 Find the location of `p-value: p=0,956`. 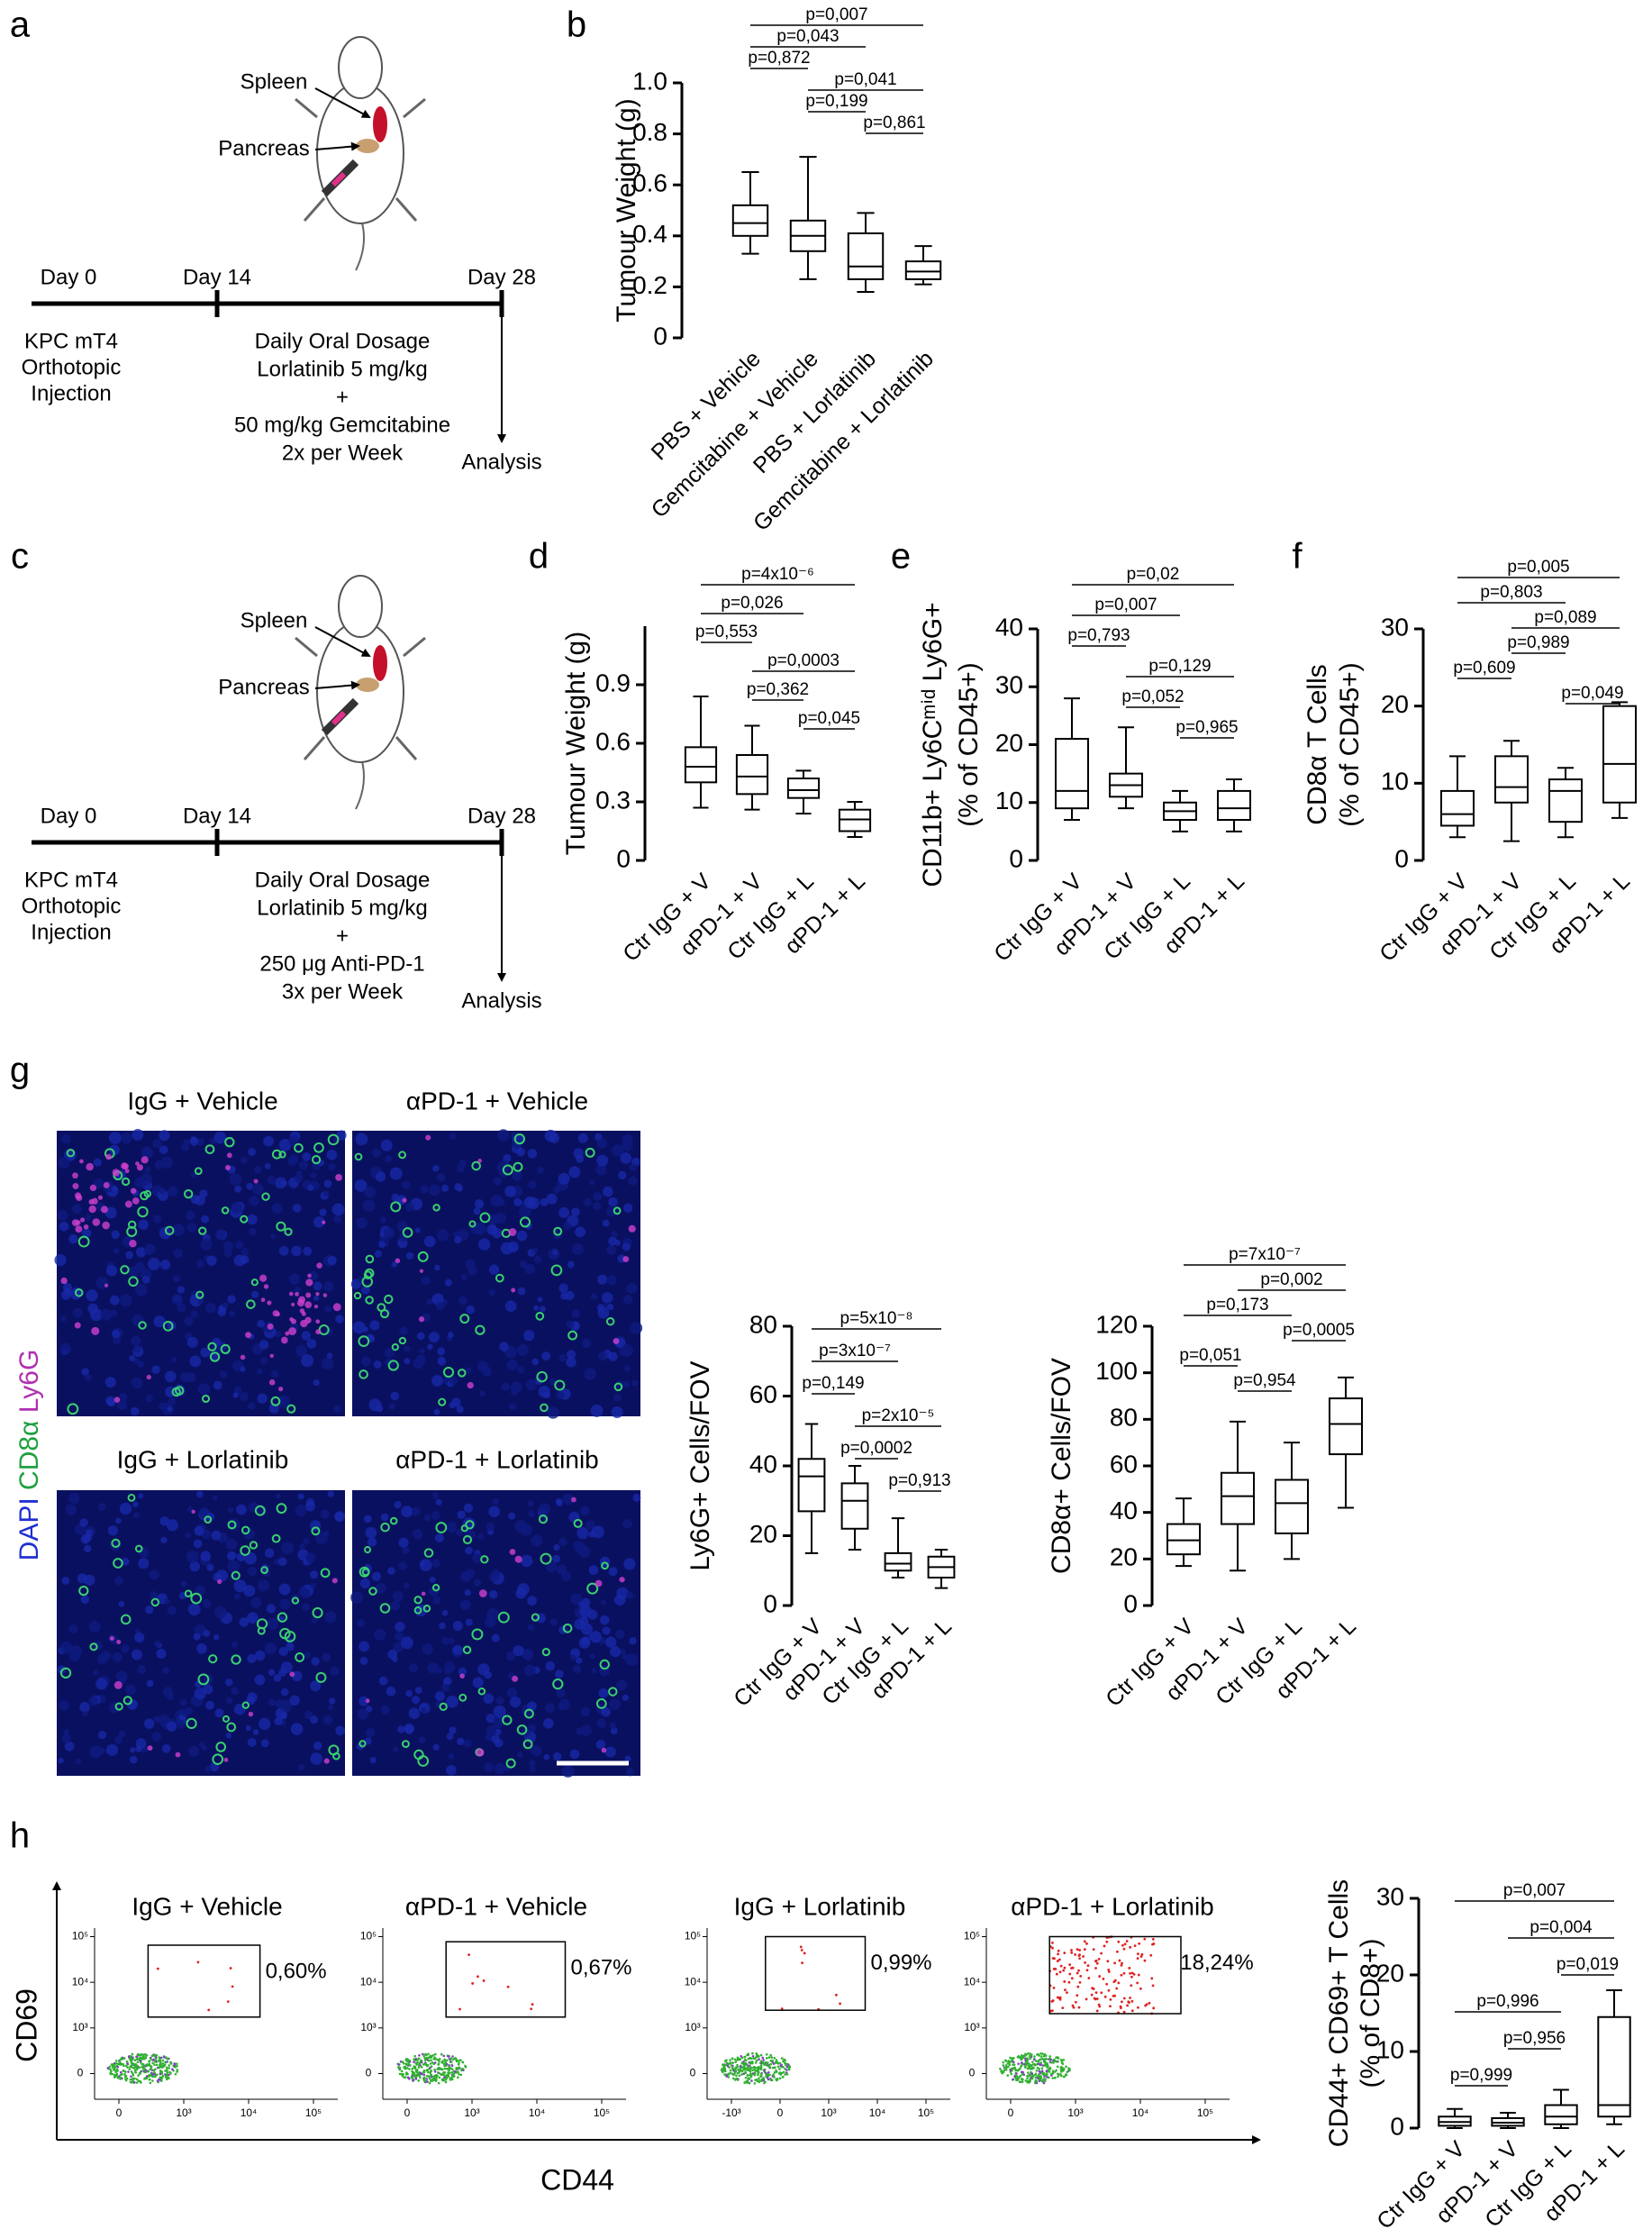

p-value: p=0,956 is located at coordinates (1534, 2039).